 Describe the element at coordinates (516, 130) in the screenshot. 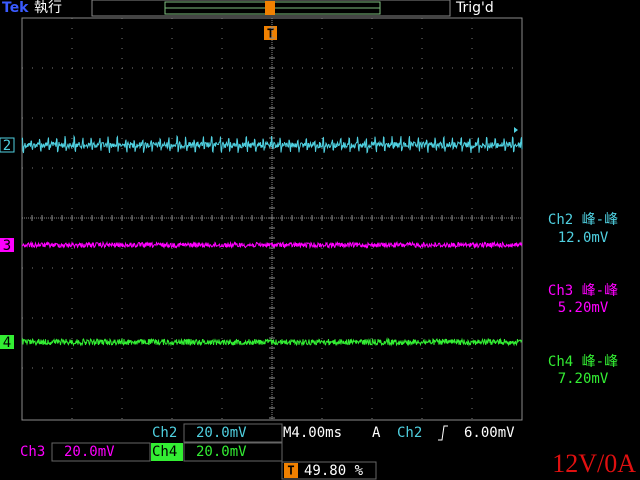

I see `trigger-level-marker` at that location.